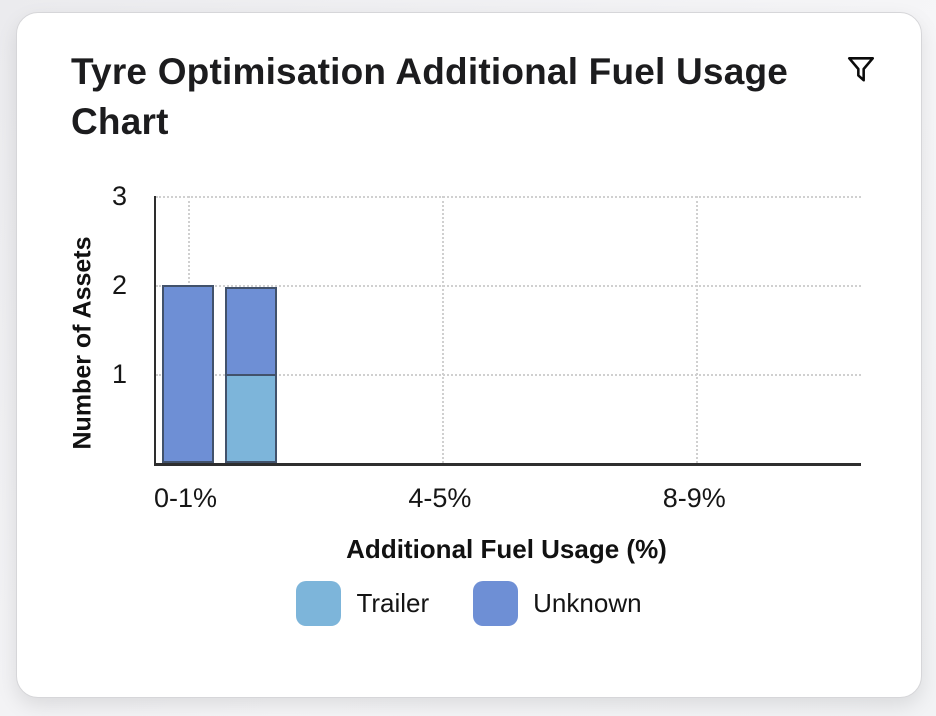 This screenshot has width=936, height=716. I want to click on filter-button, so click(861, 69).